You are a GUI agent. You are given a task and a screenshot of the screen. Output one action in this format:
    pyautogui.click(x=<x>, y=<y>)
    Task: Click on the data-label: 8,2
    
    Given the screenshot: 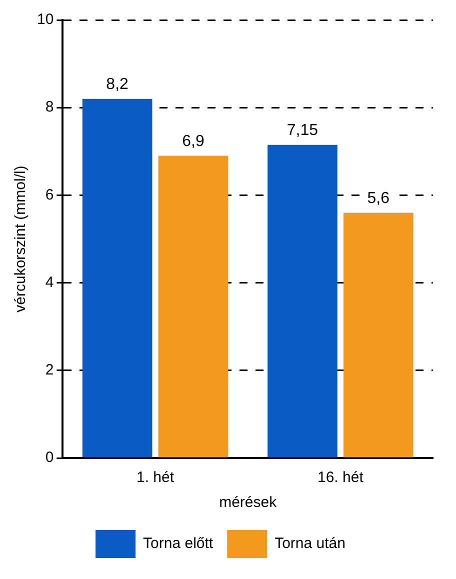 What is the action you would take?
    pyautogui.click(x=117, y=85)
    